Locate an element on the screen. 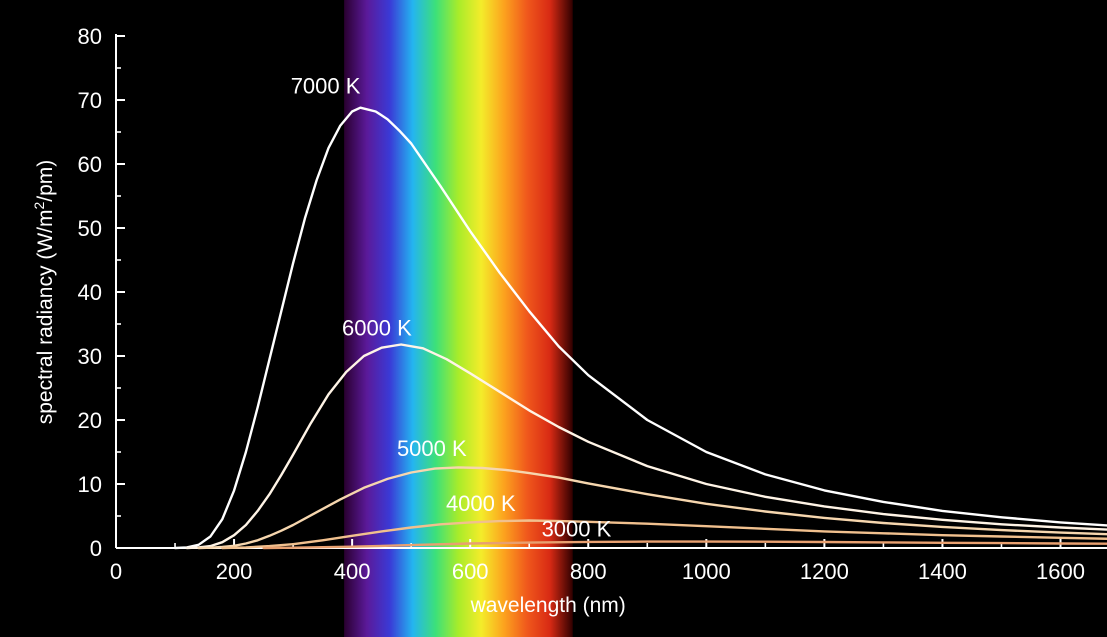 This screenshot has width=1107, height=637. curve-label: 3000 K is located at coordinates (577, 528).